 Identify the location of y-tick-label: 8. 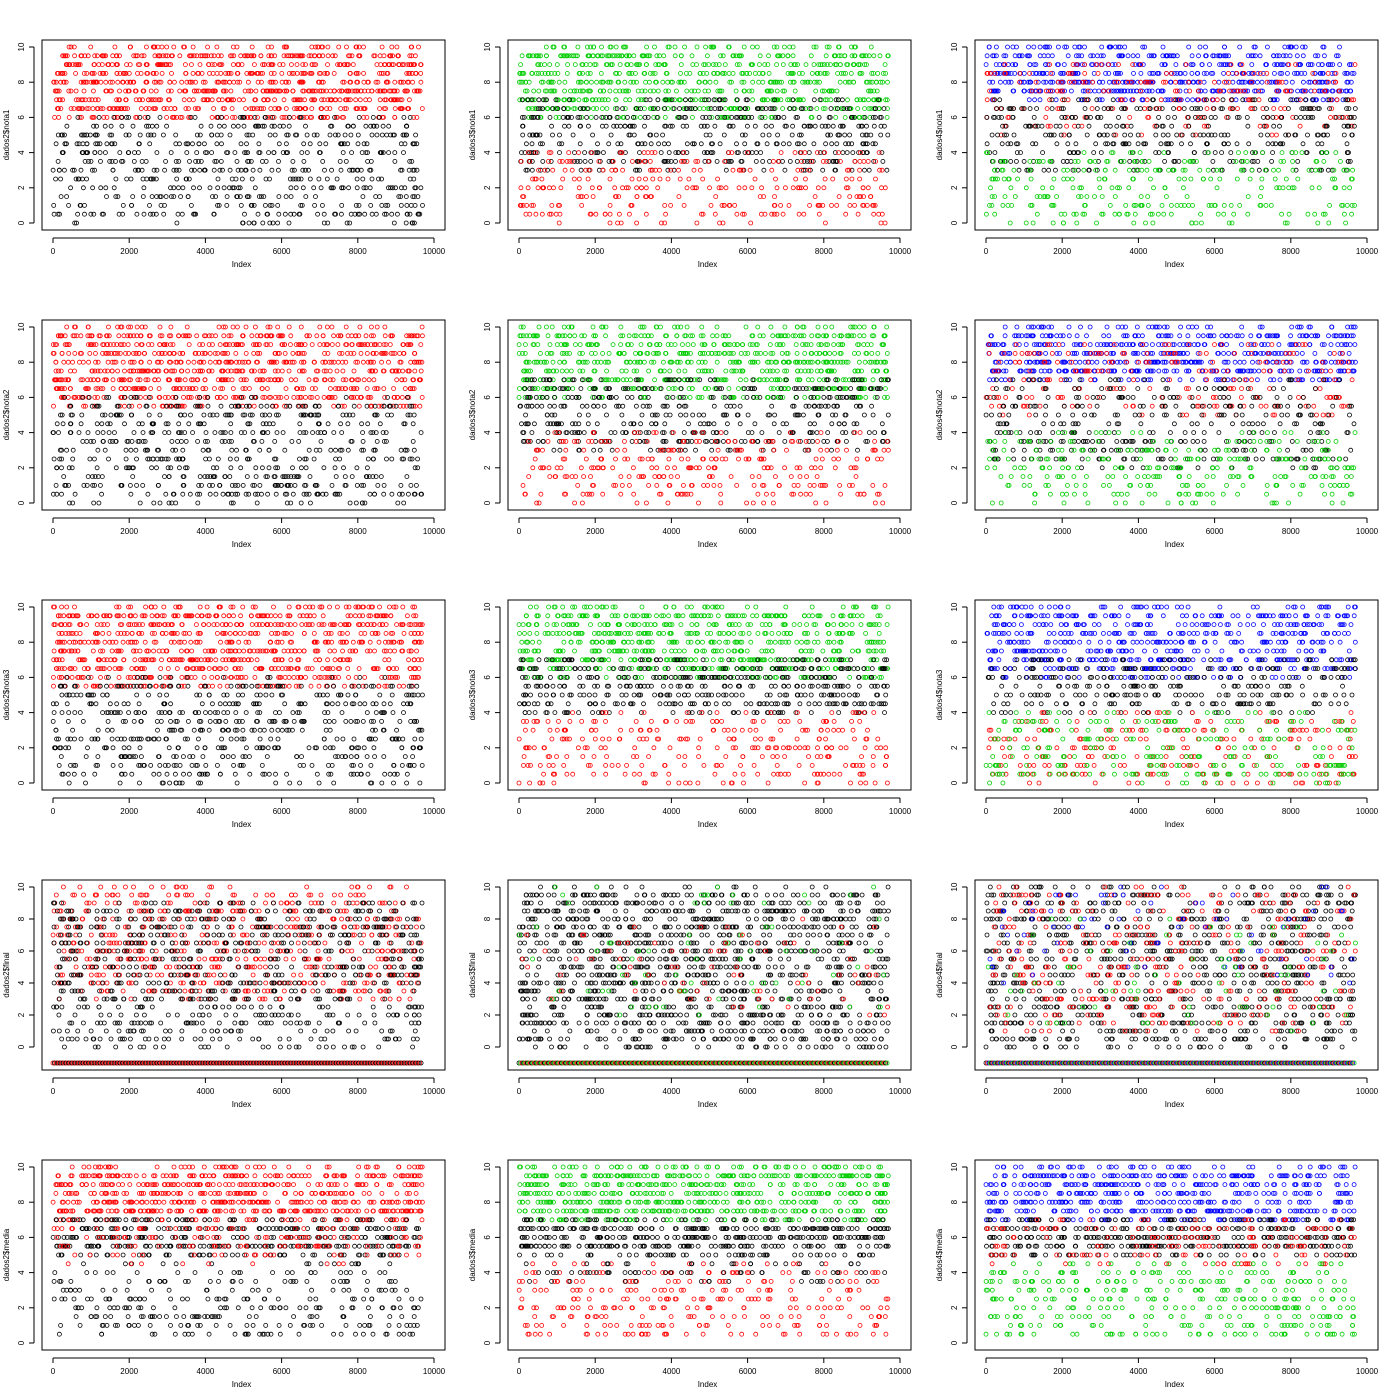
(21, 81).